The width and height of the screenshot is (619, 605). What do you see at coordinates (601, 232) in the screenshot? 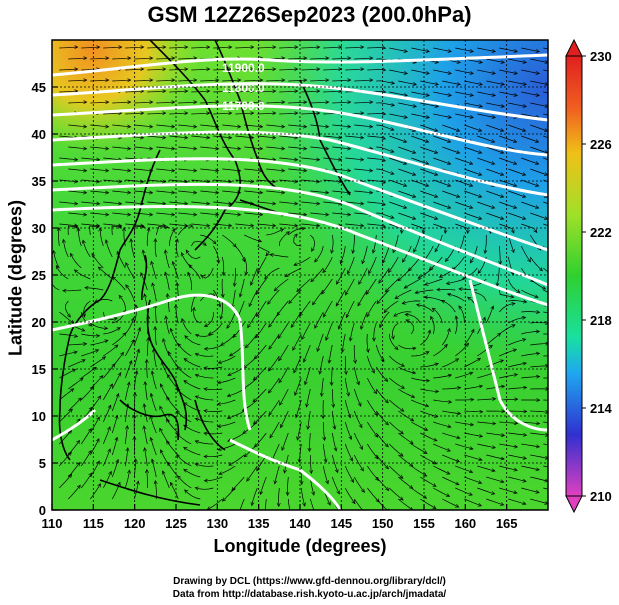
I see `colorbar-tick-label: 222` at bounding box center [601, 232].